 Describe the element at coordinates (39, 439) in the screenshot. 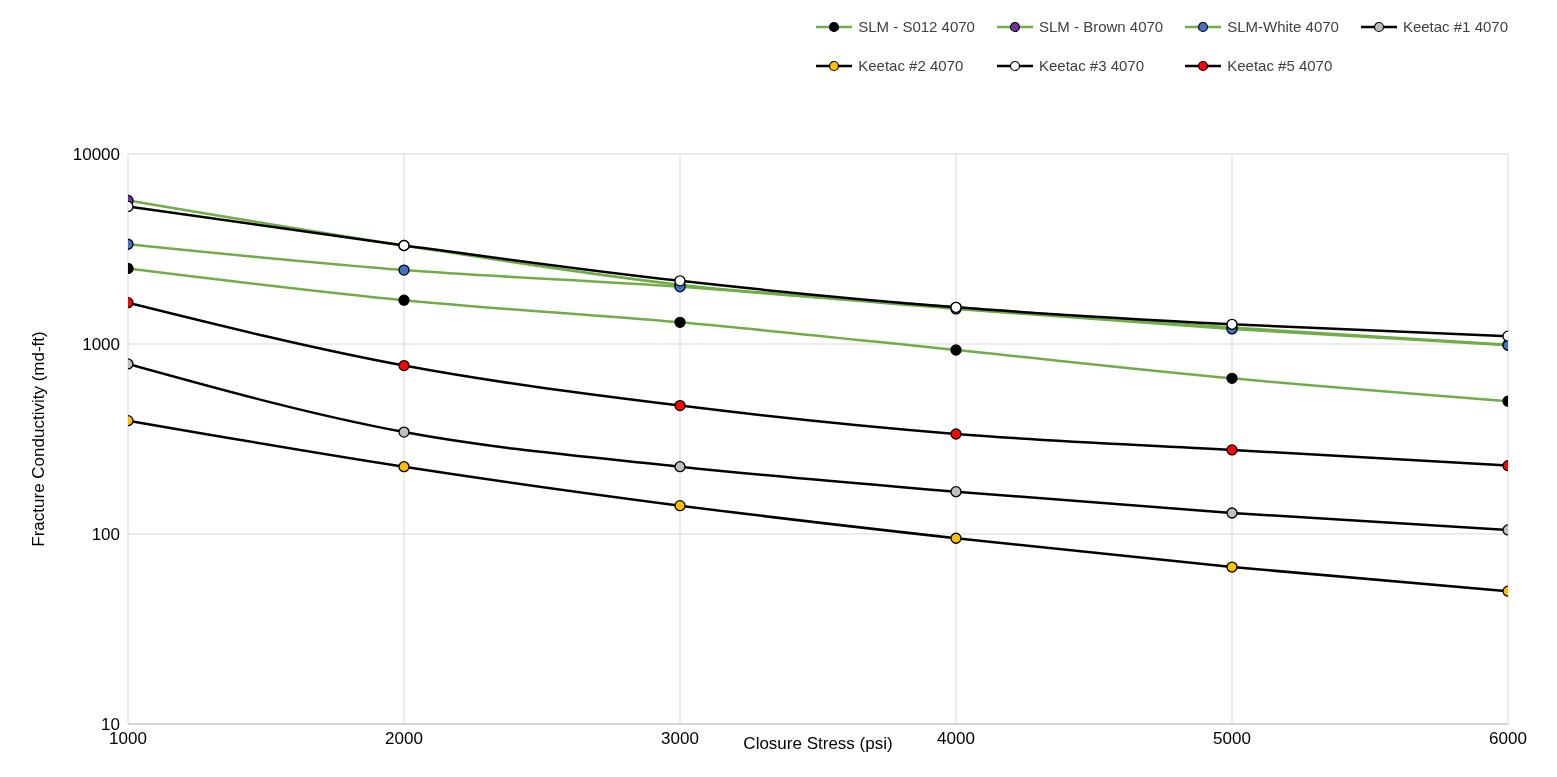

I see `y-axis-title: Fracture Conductivity (md-ft)` at that location.